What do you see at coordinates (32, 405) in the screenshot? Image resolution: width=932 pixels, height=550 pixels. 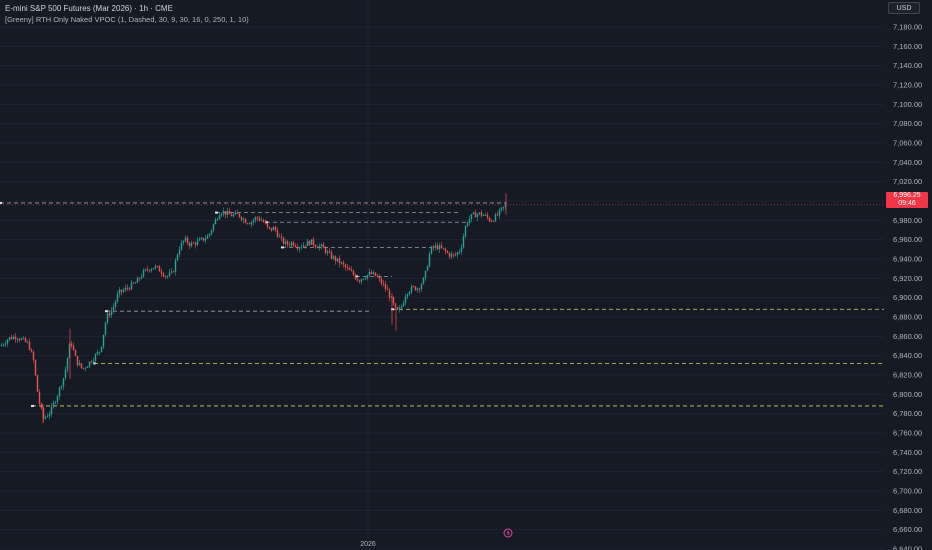 I see `vpoc-start-marker` at bounding box center [32, 405].